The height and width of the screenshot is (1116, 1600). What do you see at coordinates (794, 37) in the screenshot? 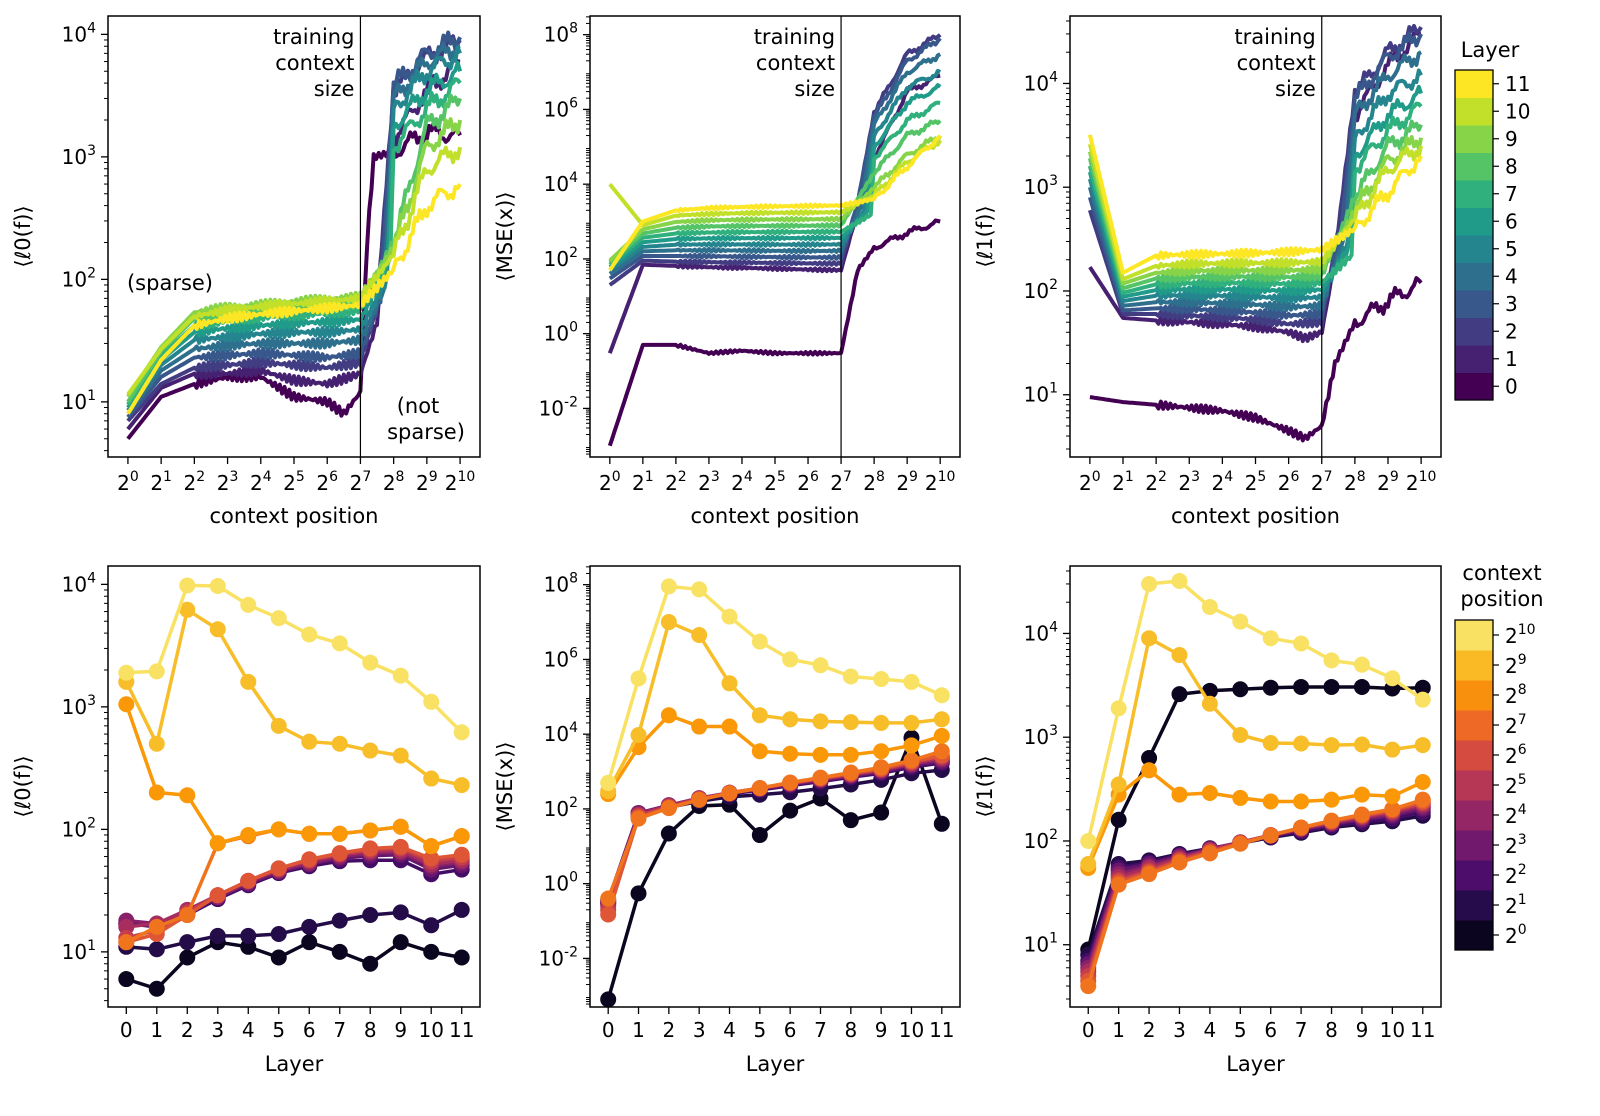
I see `training-note-line: training` at bounding box center [794, 37].